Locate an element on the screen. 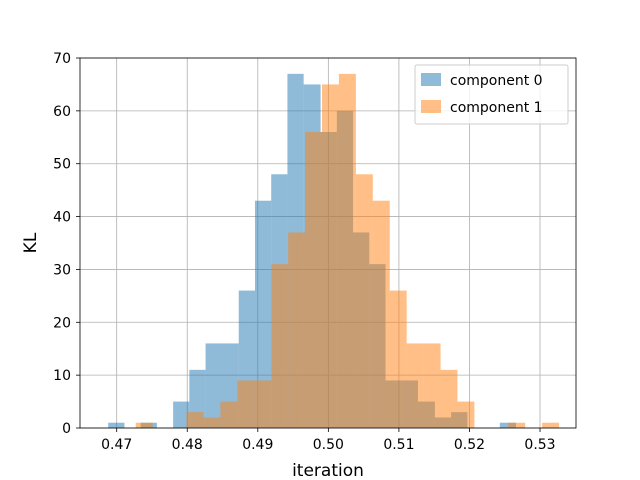 The width and height of the screenshot is (640, 480). y-axis-label: KL is located at coordinates (31, 242).